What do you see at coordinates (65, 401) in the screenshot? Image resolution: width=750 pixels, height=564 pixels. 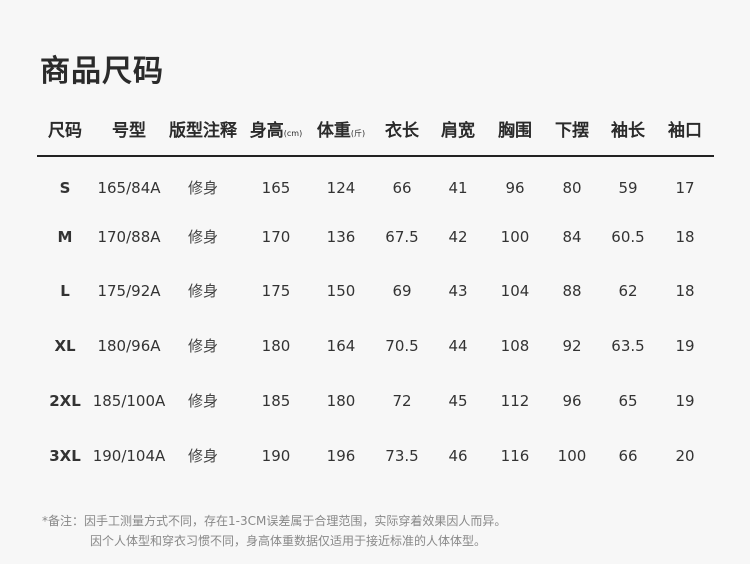 I see `table-cell: 2XL` at bounding box center [65, 401].